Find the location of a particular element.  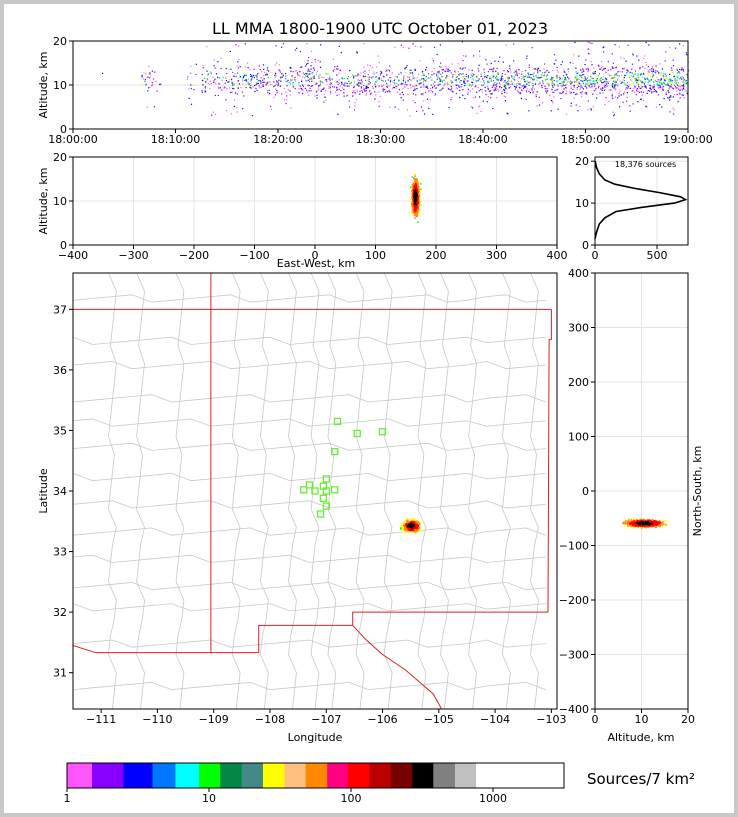

colorbar-swatch is located at coordinates (423, 775).